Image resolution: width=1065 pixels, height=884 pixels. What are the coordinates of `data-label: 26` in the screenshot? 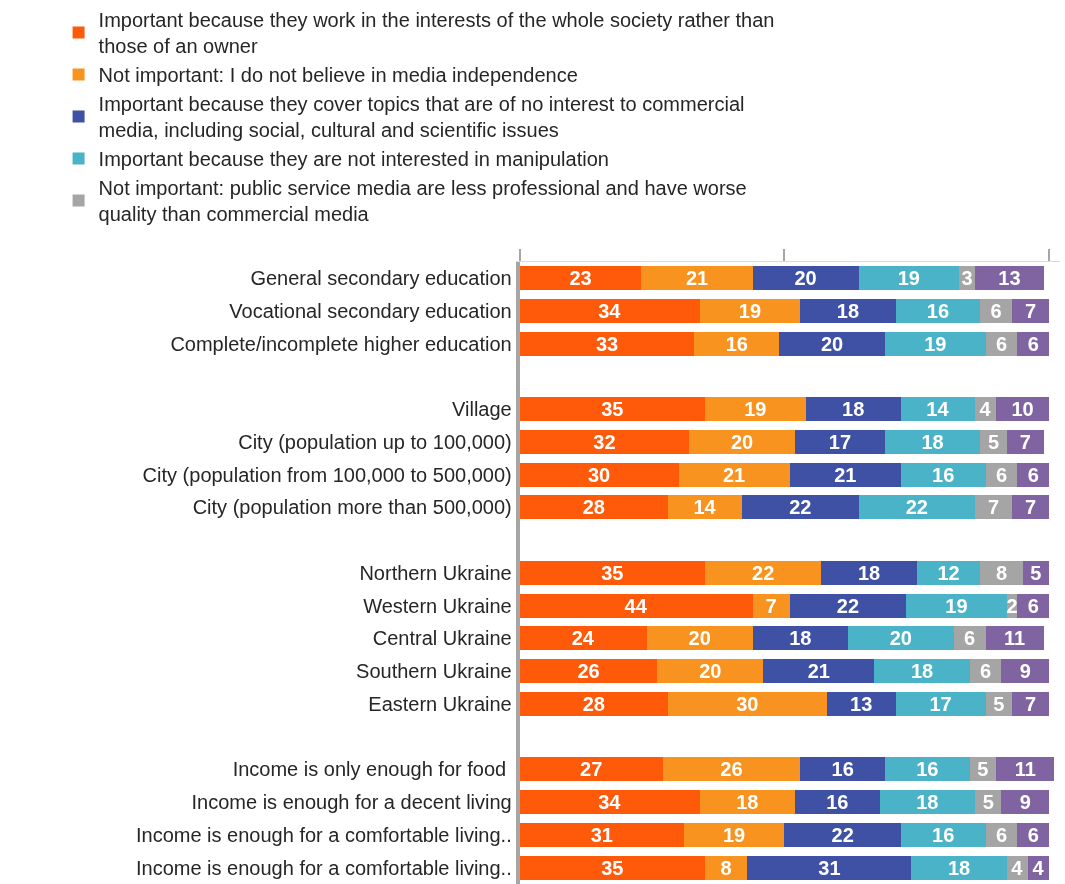 It's located at (588, 671).